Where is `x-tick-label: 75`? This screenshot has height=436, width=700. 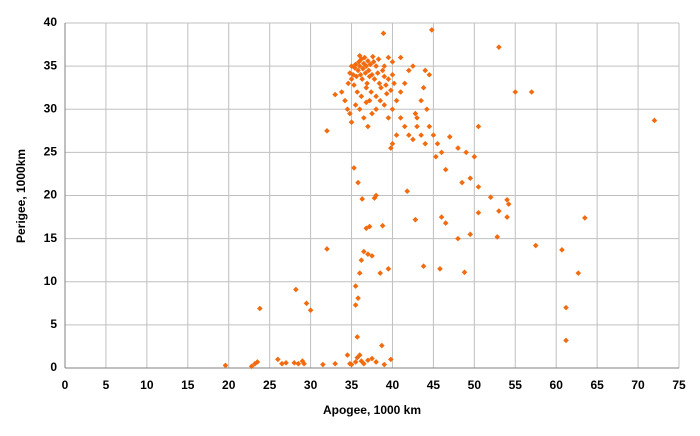 x-tick-label: 75 is located at coordinates (679, 385).